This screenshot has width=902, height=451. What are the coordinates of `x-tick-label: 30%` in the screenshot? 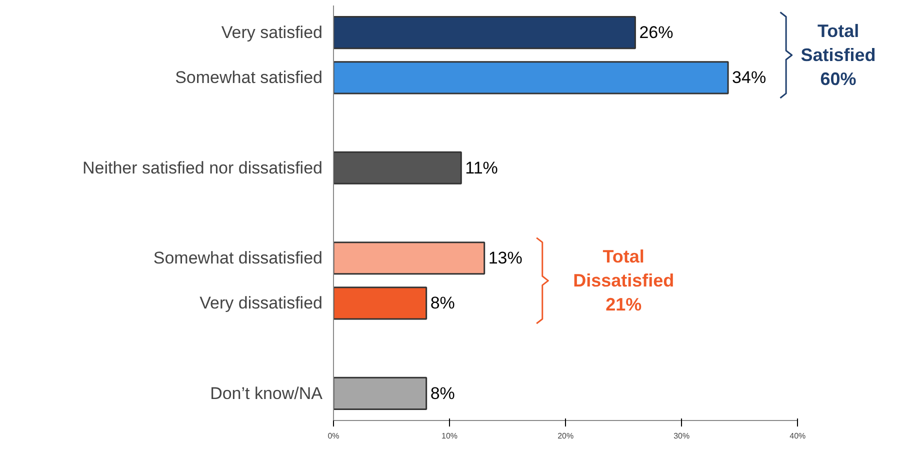 It's located at (682, 436).